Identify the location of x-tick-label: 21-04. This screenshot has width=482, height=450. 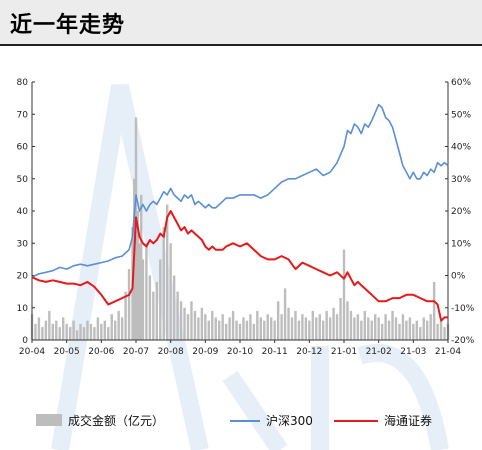
(448, 352).